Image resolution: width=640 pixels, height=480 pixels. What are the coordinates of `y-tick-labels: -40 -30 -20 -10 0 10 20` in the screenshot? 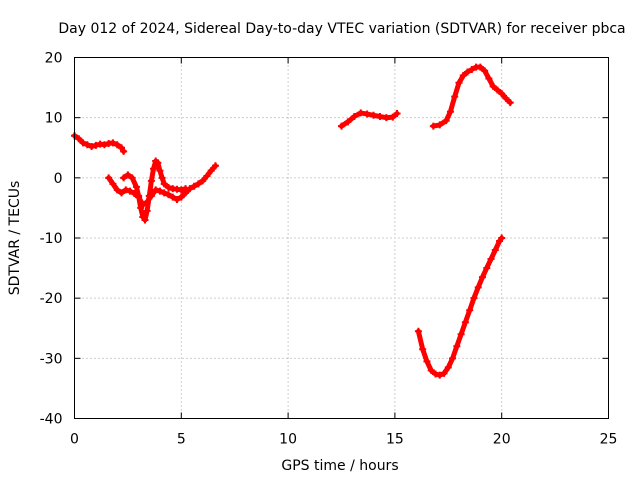 It's located at (51, 239).